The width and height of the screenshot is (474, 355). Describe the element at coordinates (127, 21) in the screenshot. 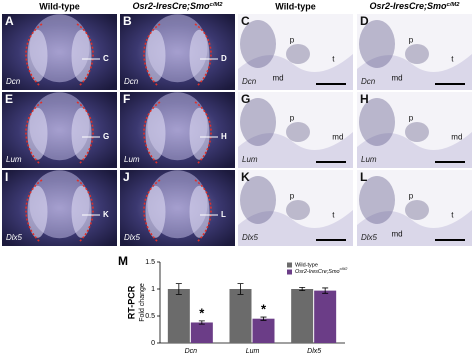

I see `panel-letter: B` at that location.